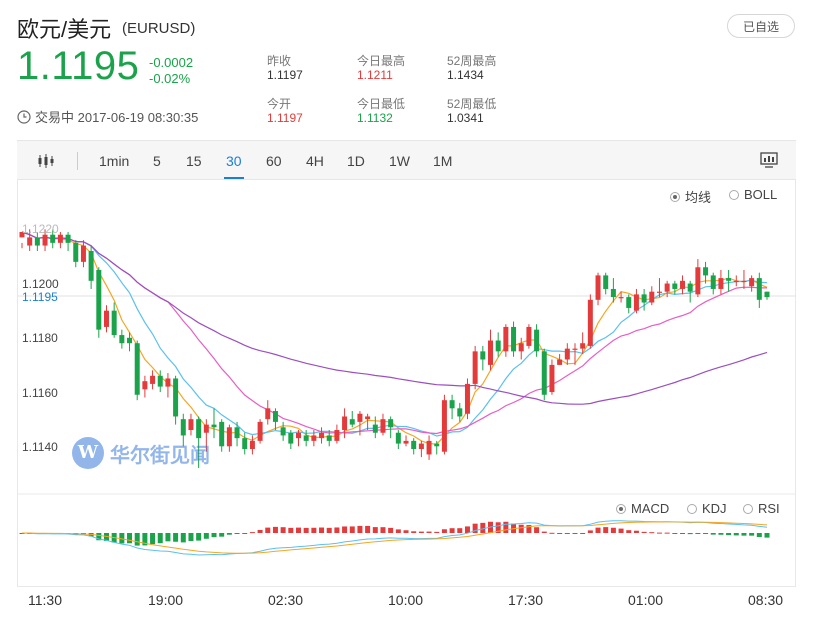  Describe the element at coordinates (40, 447) in the screenshot. I see `y-tick-4: 1.1140` at that location.